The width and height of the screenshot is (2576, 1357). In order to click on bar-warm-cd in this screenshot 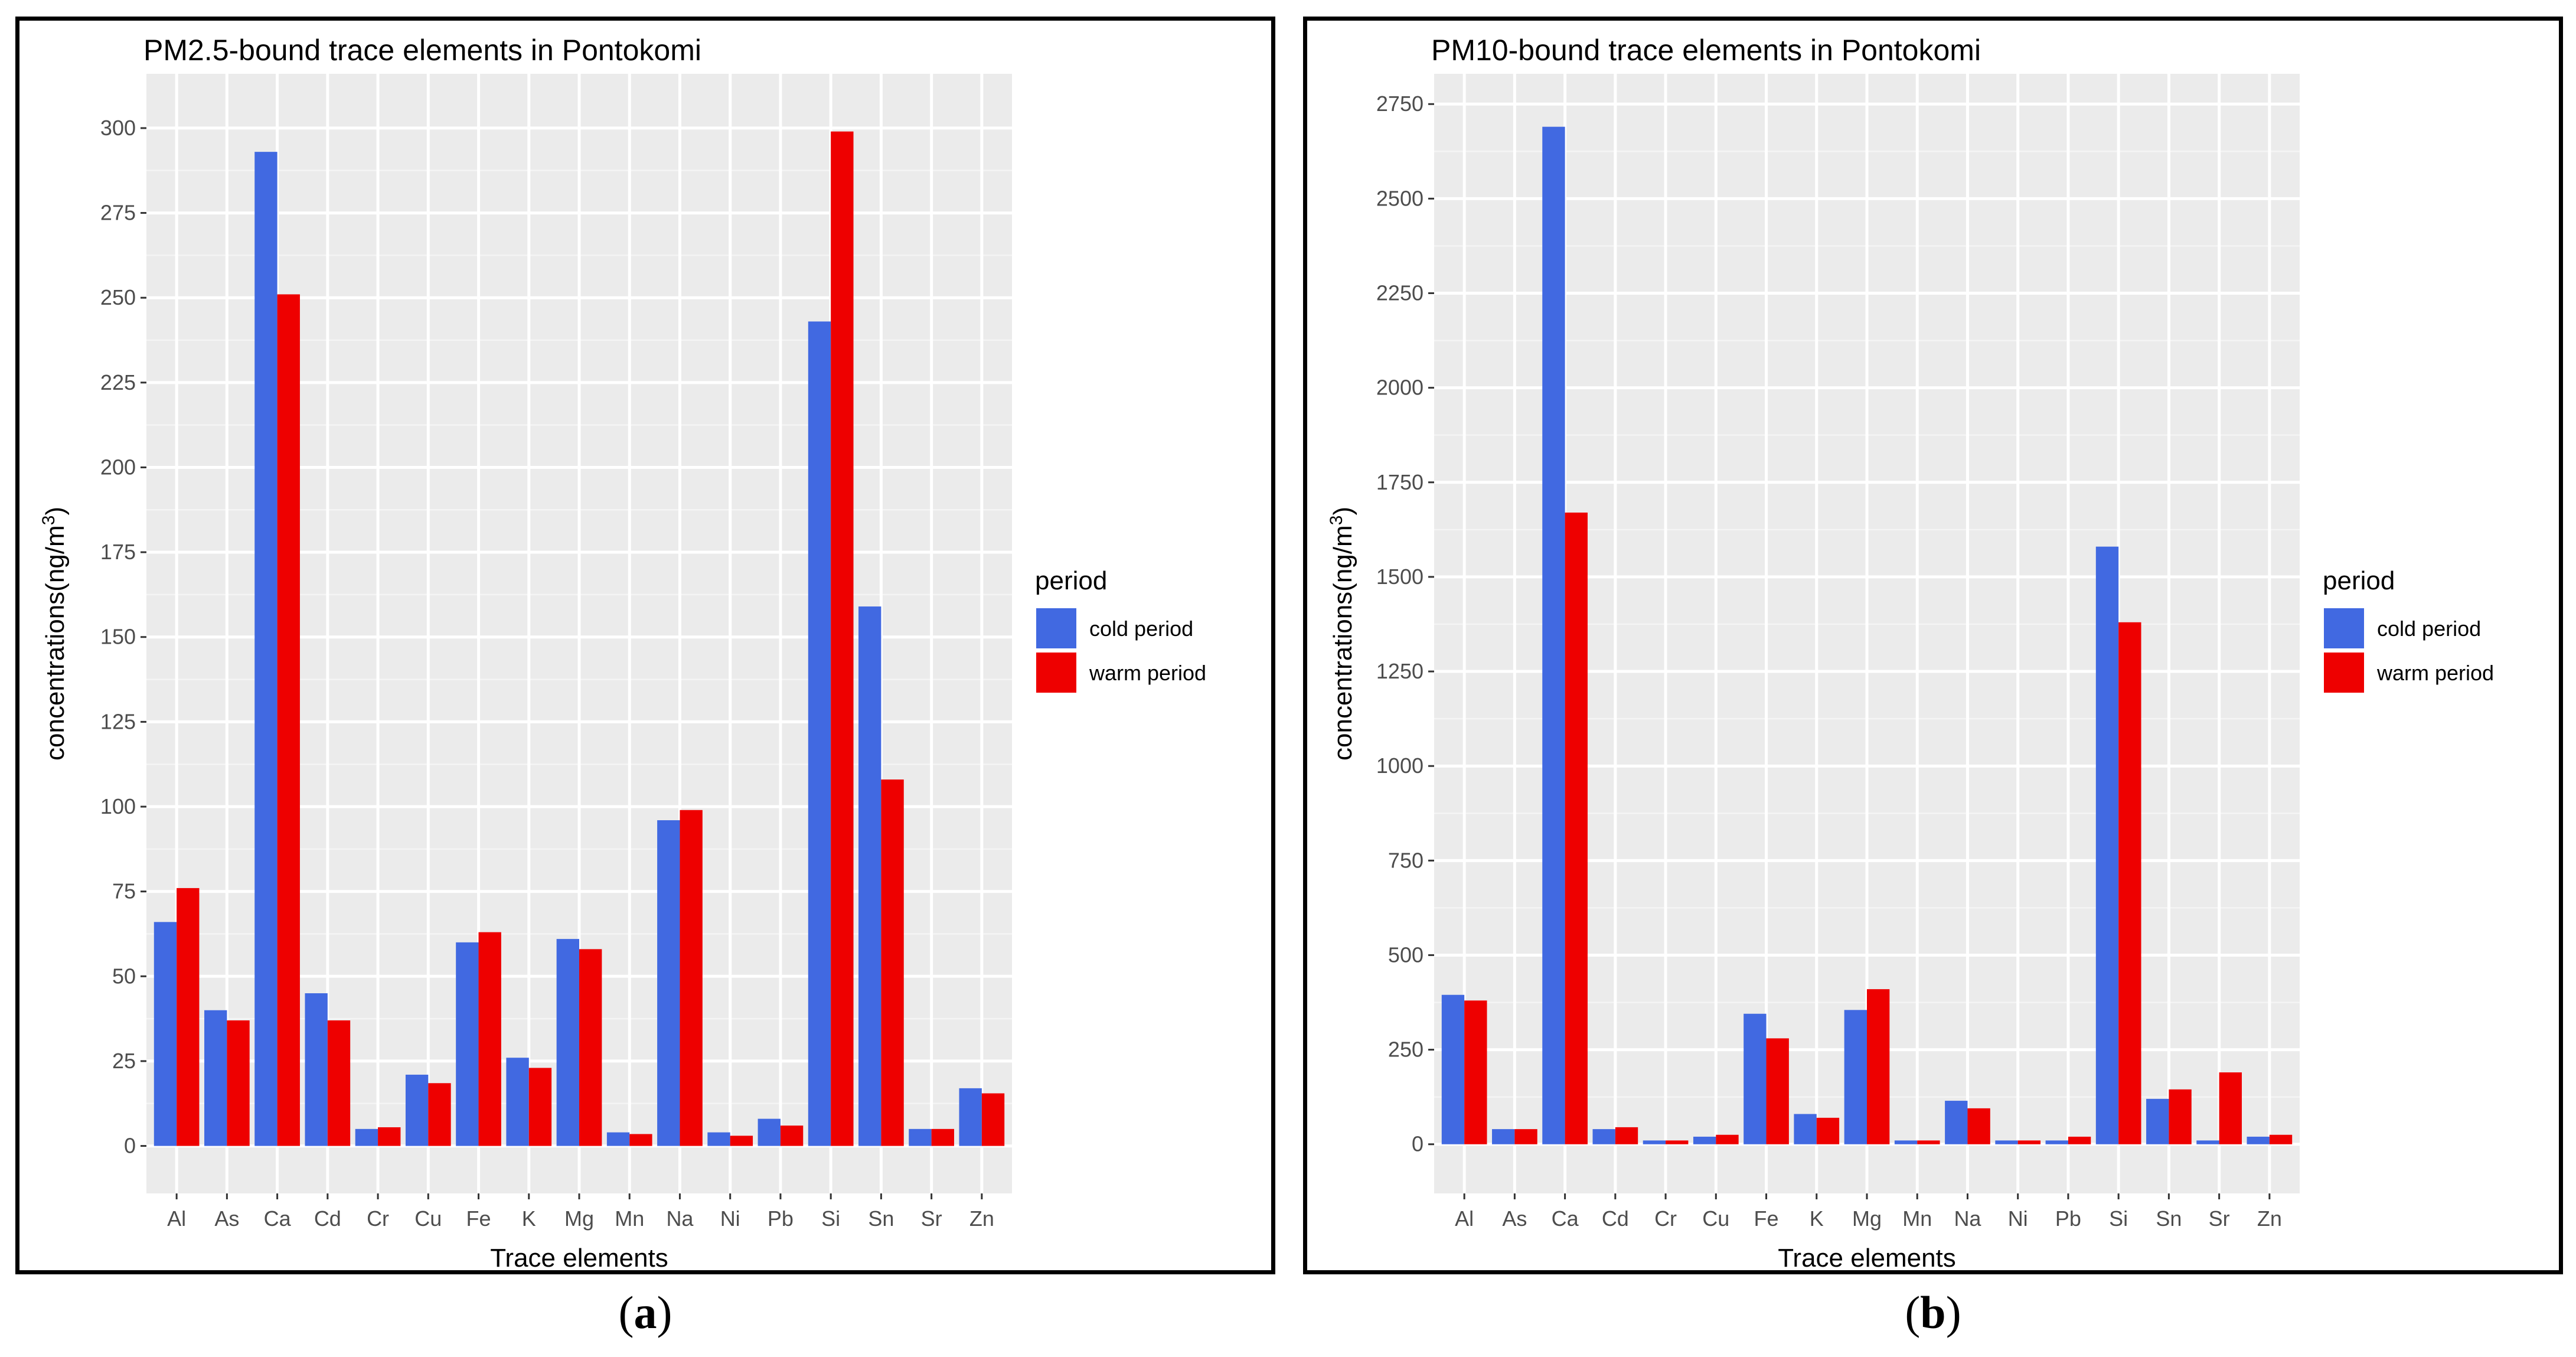, I will do `click(339, 1083)`.